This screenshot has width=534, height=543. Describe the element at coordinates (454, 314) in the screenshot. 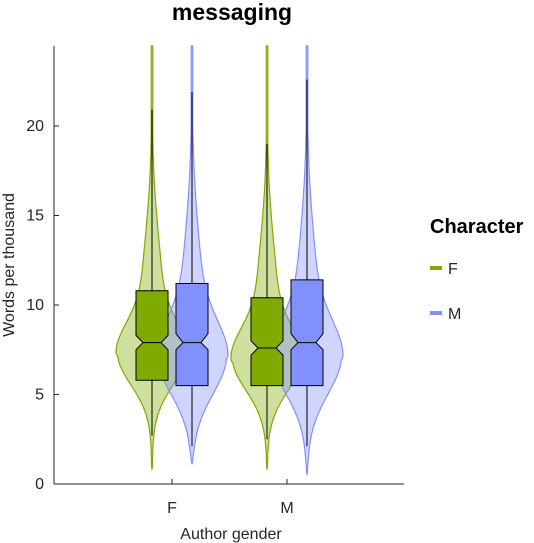

I see `legend-label-m: M` at that location.